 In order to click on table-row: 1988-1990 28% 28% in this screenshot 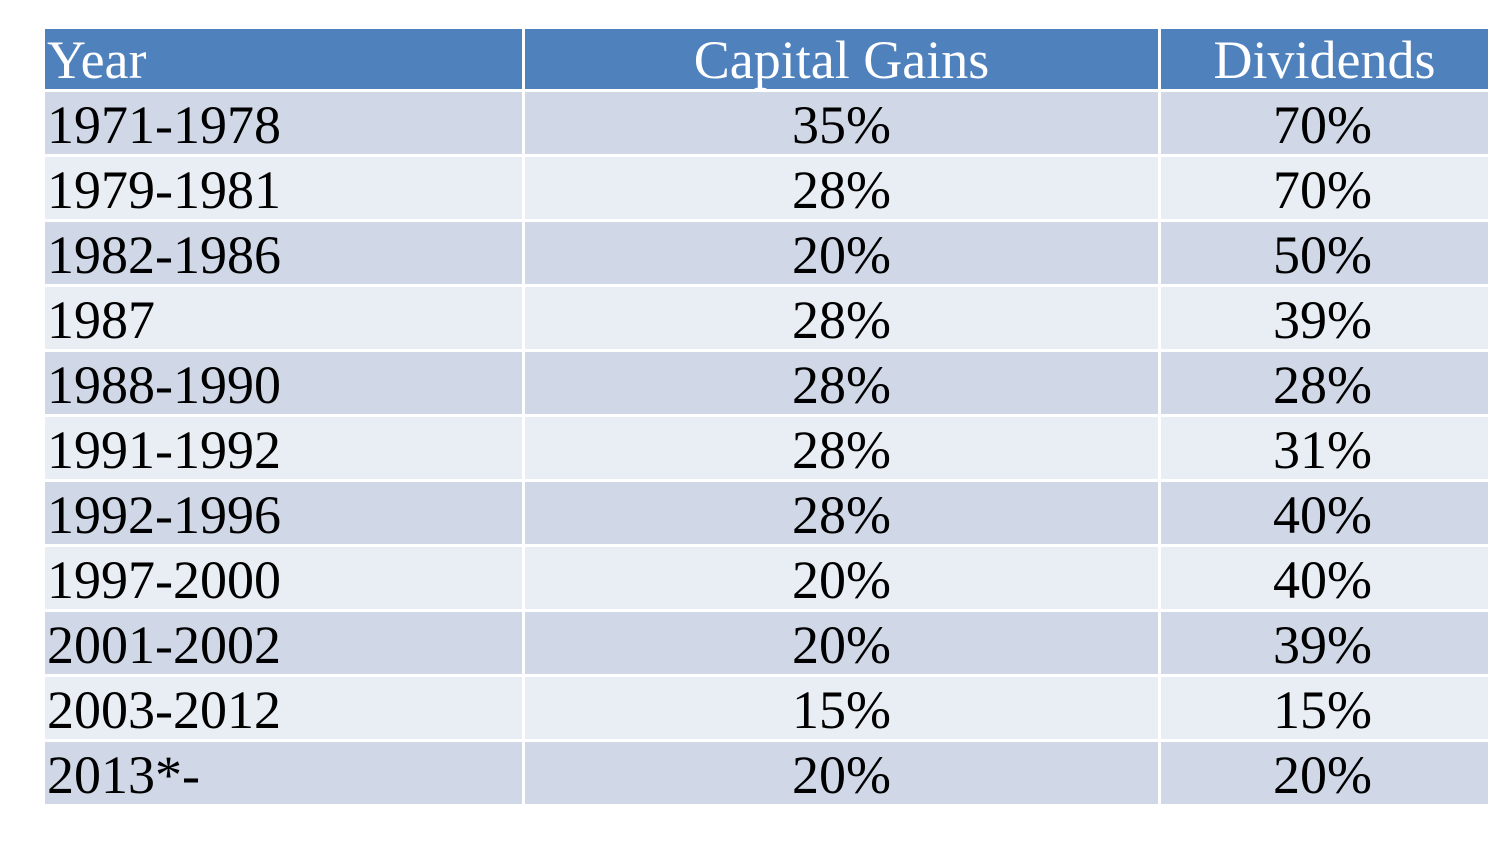, I will do `click(766, 383)`.